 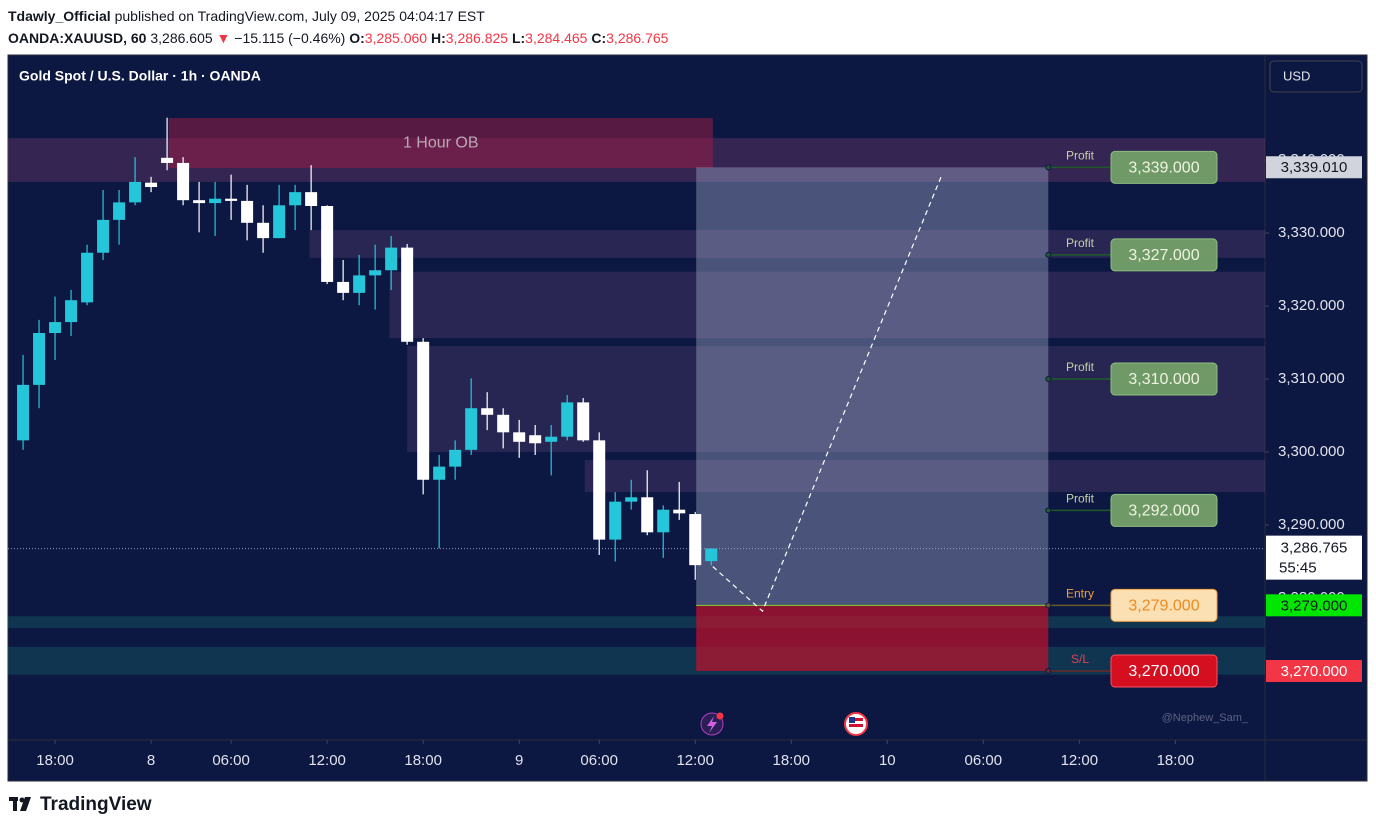 I want to click on profit-area, so click(x=872, y=386).